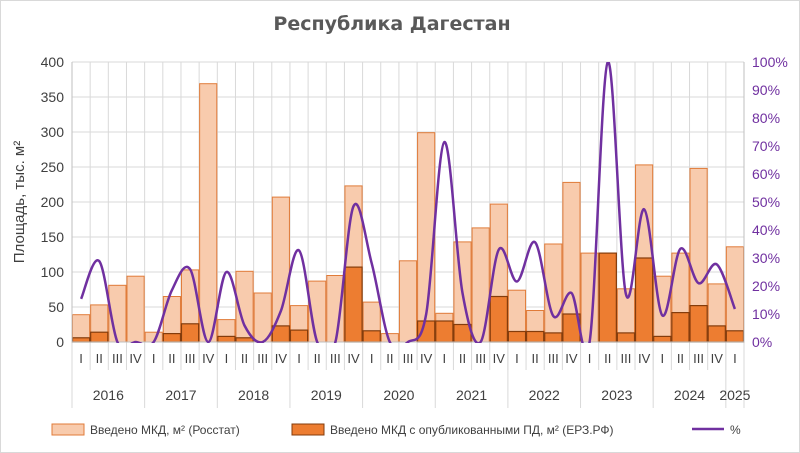 The width and height of the screenshot is (800, 453). What do you see at coordinates (53, 97) in the screenshot?
I see `y-tick-label: 350` at bounding box center [53, 97].